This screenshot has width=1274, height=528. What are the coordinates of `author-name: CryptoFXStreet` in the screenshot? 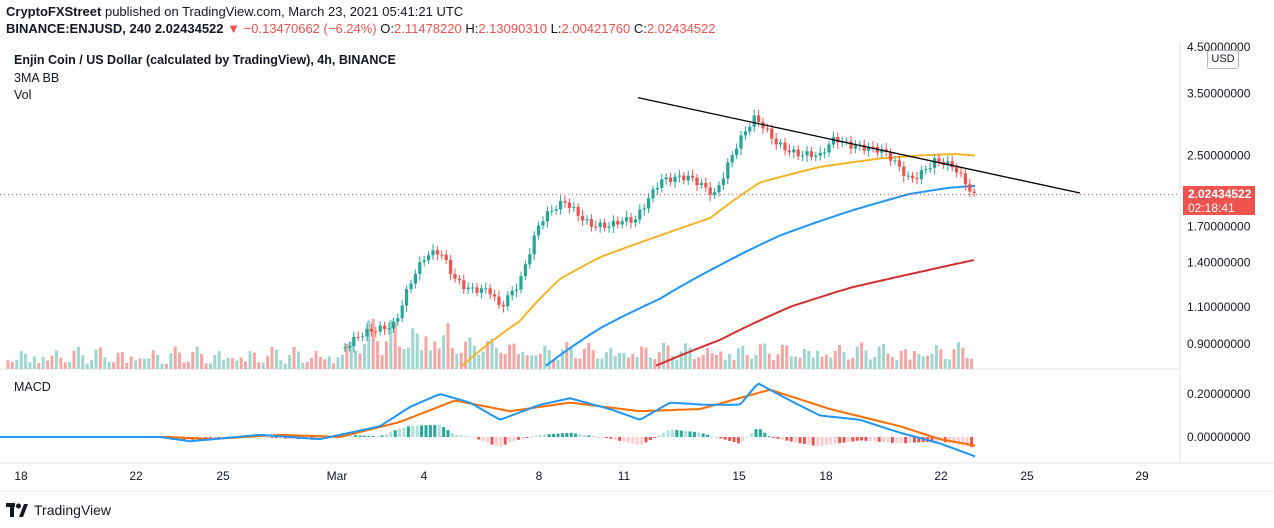 It's located at (54, 11).